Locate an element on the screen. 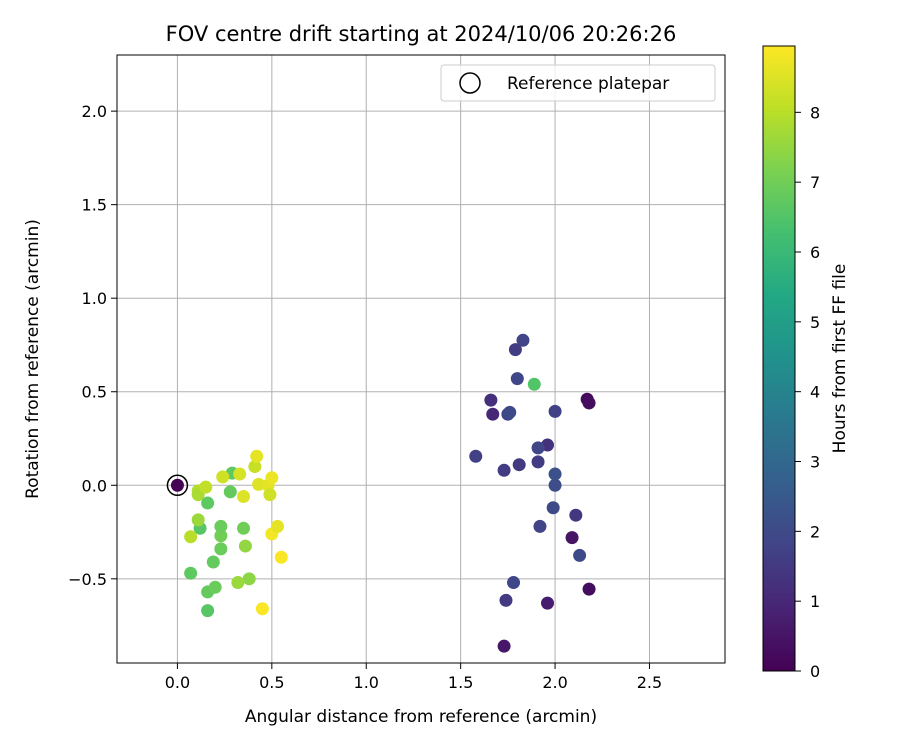 The height and width of the screenshot is (750, 900). colorbar-label: Hours from first FF file is located at coordinates (840, 359).